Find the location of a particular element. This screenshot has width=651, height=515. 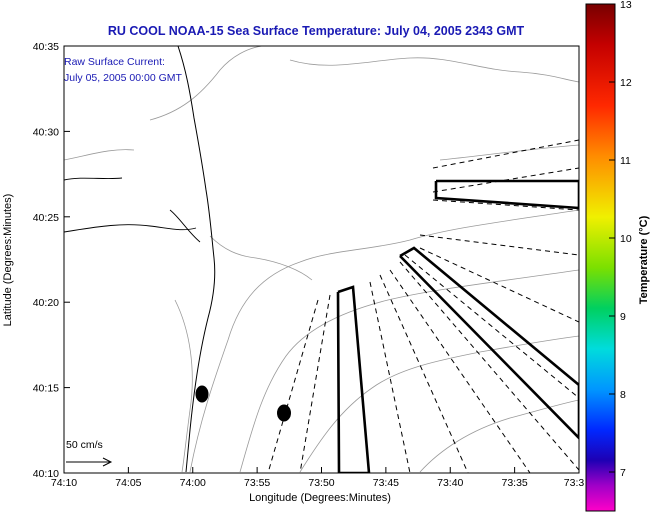

annotation-line-2: July 05, 2005 00:00 GMT is located at coordinates (123, 78).